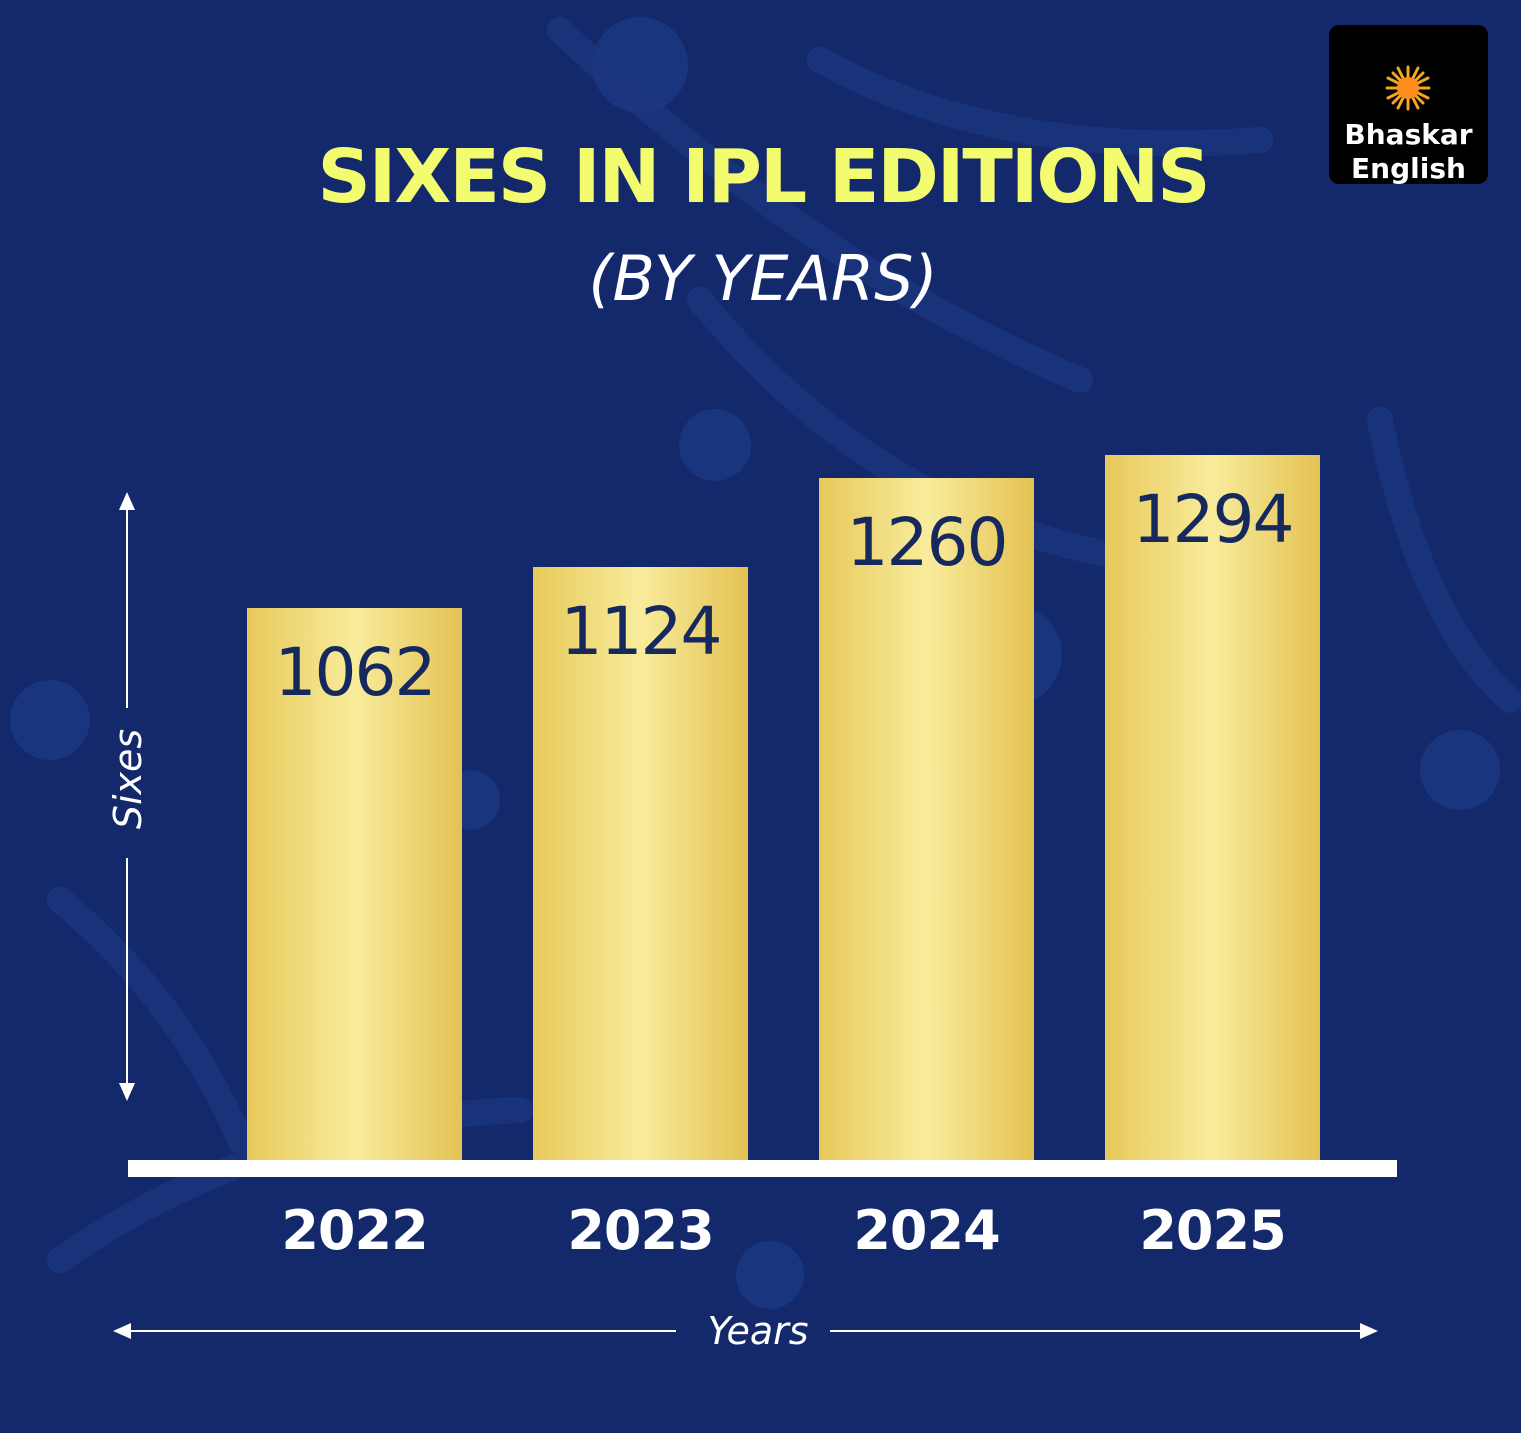 This screenshot has width=1521, height=1433. Describe the element at coordinates (1408, 134) in the screenshot. I see `logo-text-bhaskar: Bhaskar` at that location.